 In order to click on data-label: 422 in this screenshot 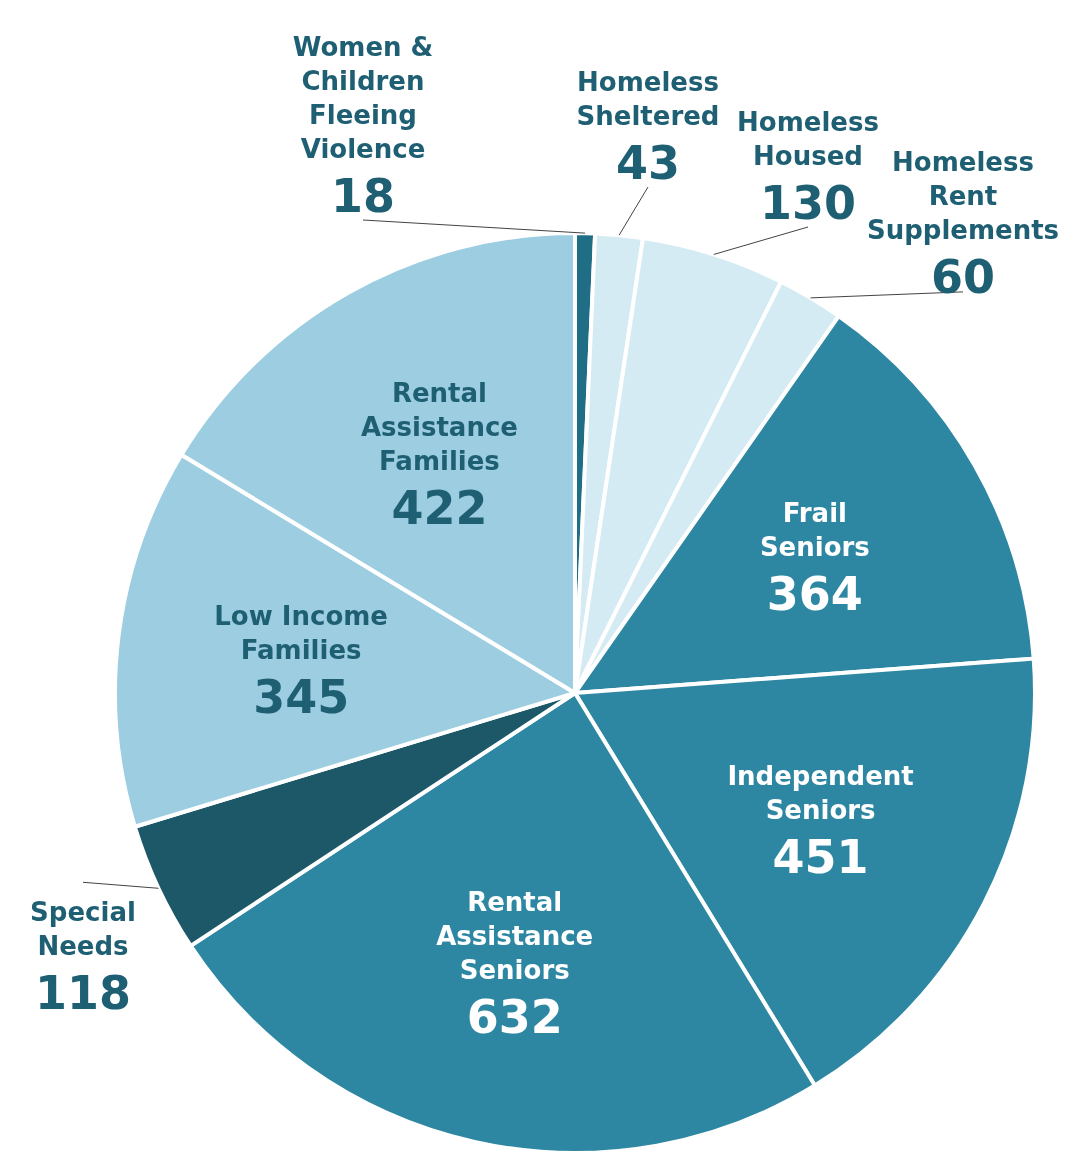, I will do `click(439, 507)`.